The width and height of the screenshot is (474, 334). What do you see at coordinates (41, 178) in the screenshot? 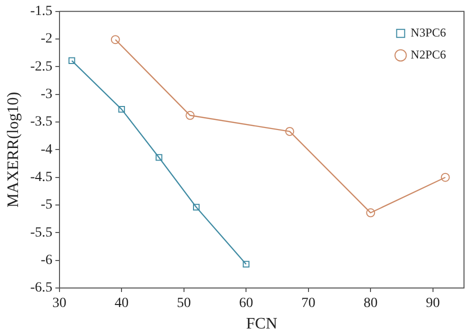
I see `y-tick-label: -4.5` at bounding box center [41, 178].